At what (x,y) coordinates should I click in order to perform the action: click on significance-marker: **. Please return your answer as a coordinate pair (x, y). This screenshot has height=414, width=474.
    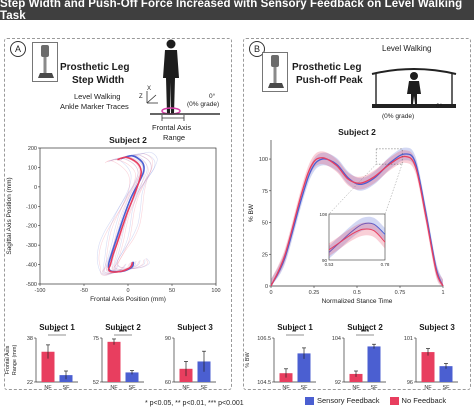
    Looking at the image, I should click on (57, 332).